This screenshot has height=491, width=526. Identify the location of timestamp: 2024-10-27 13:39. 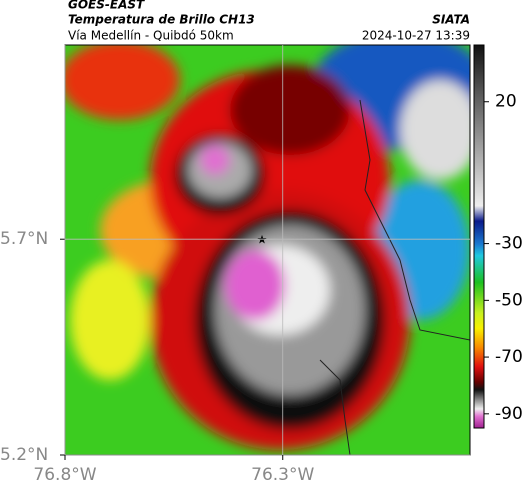
(416, 36).